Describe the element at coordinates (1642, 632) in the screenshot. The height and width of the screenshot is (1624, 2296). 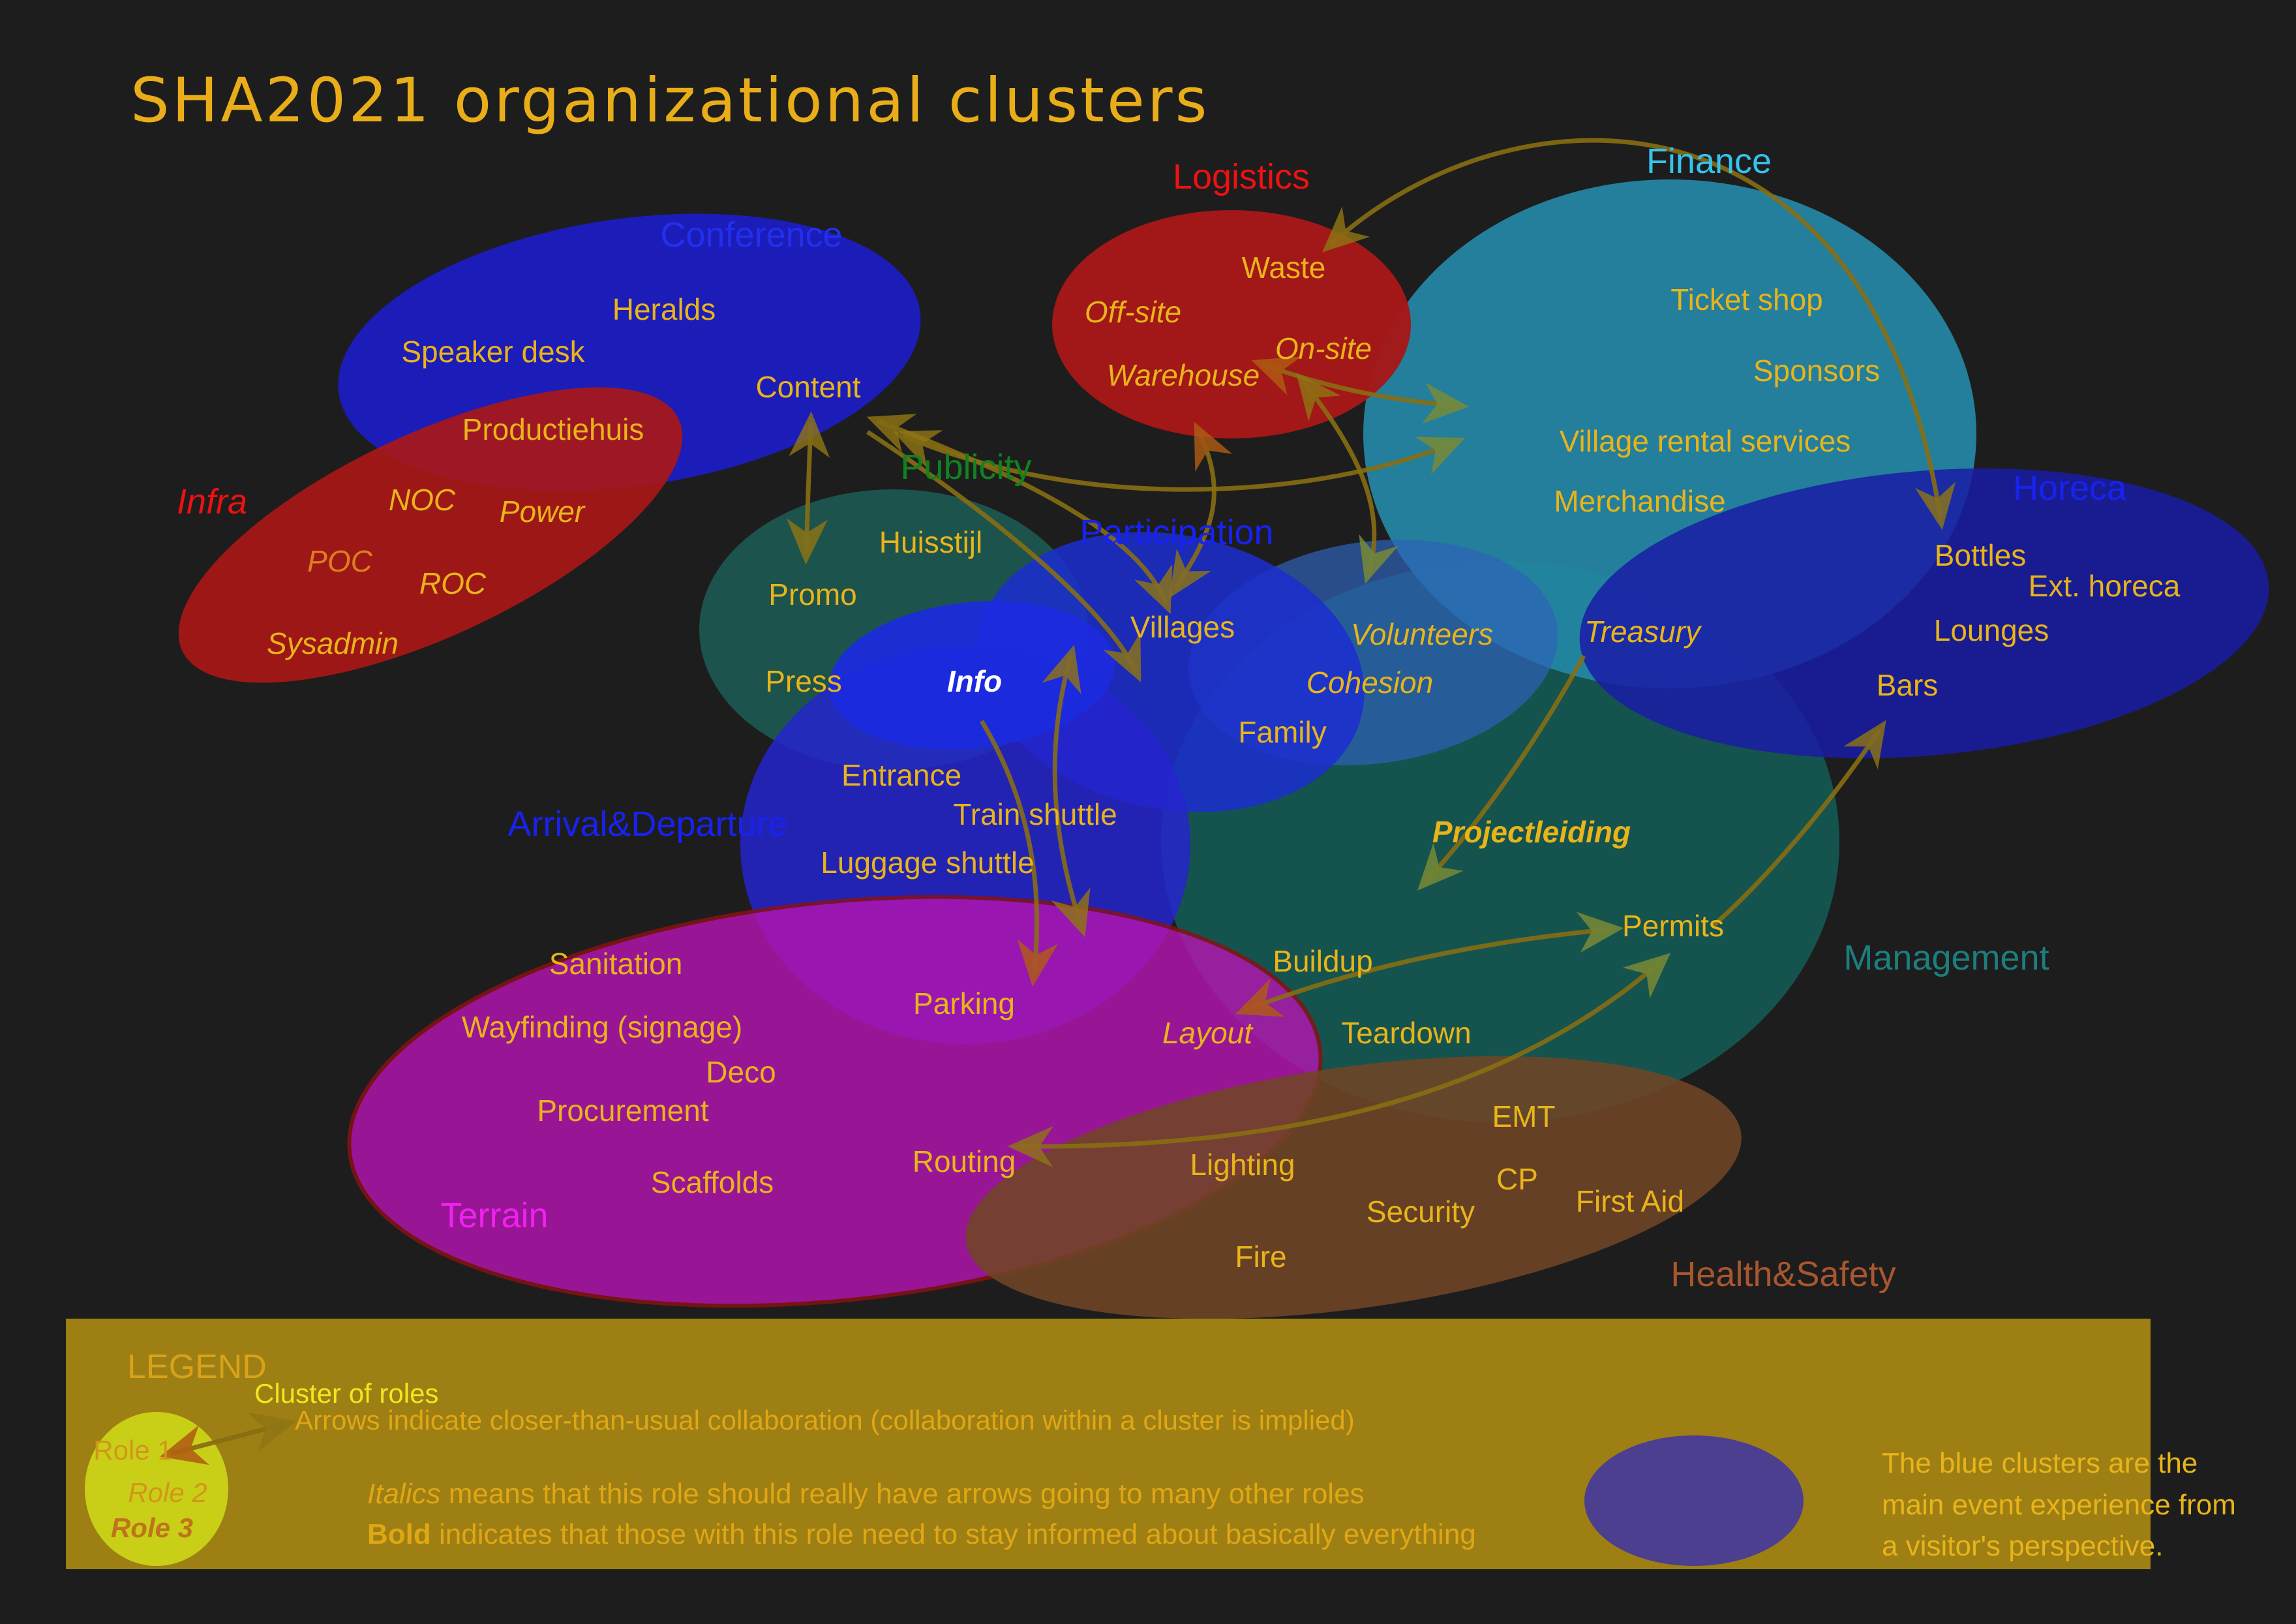
I see `role-label-Treasury: Treasury` at that location.